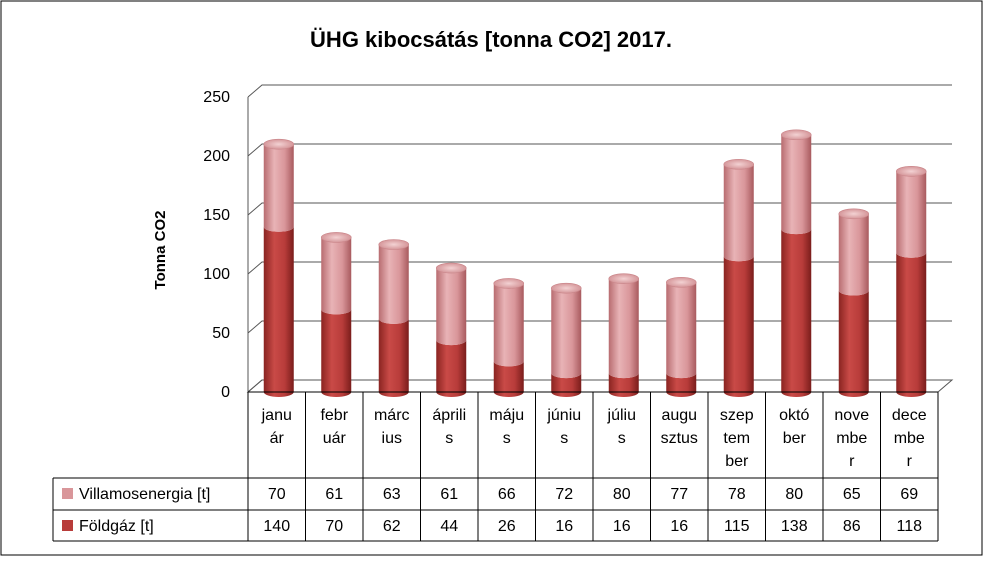  I want to click on category-label: febr, so click(334, 415).